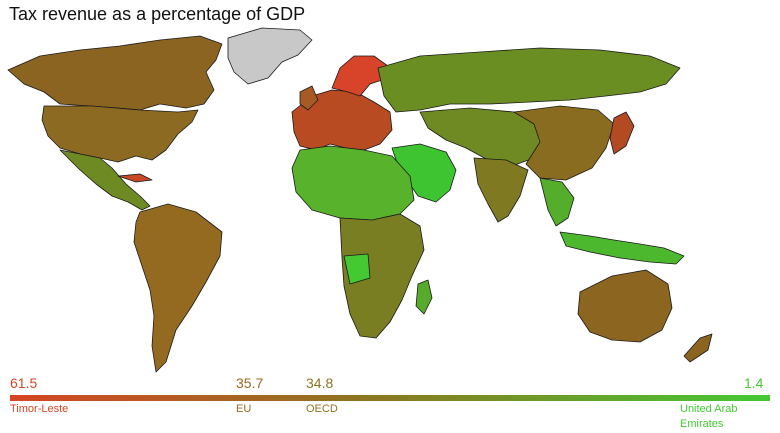  Describe the element at coordinates (625, 306) in the screenshot. I see `australia-region` at that location.